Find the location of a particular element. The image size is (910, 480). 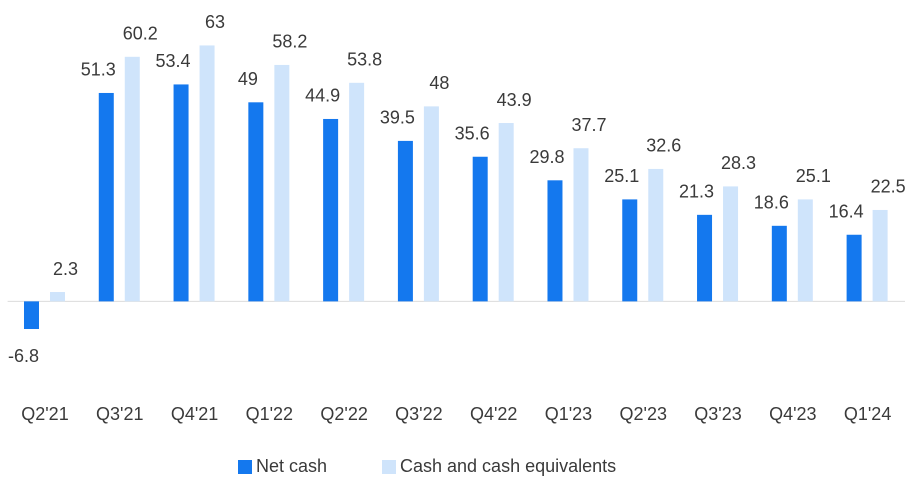

data-label: 43.9 is located at coordinates (514, 100).